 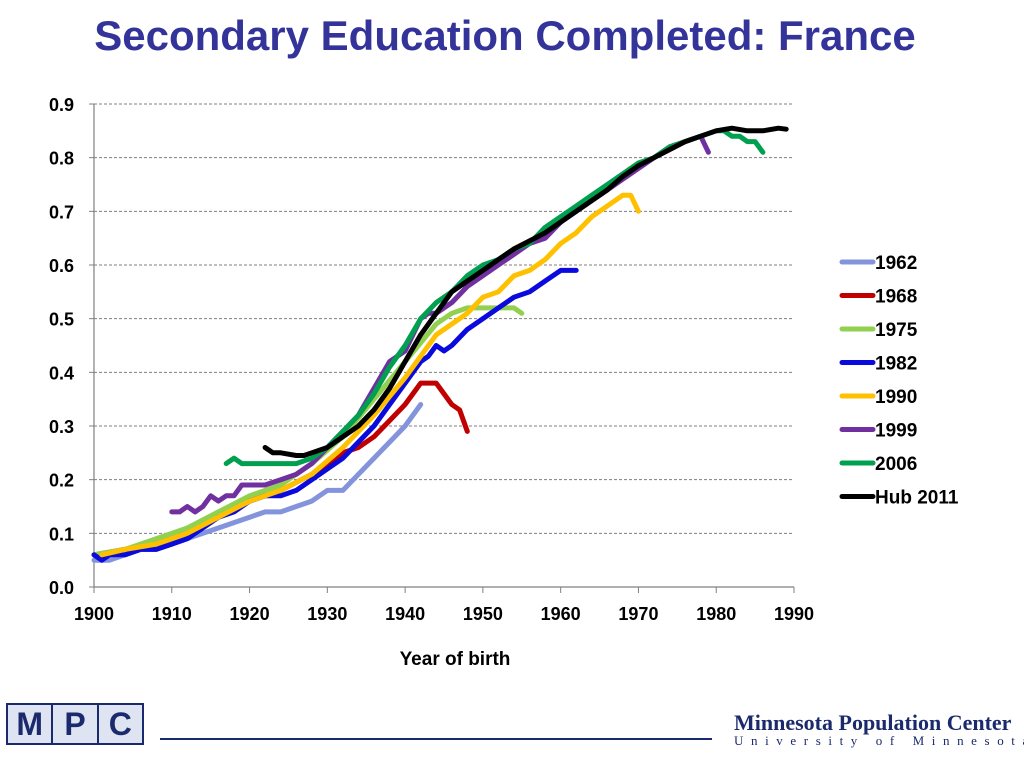 What do you see at coordinates (561, 614) in the screenshot?
I see `x-tick-label: 1960` at bounding box center [561, 614].